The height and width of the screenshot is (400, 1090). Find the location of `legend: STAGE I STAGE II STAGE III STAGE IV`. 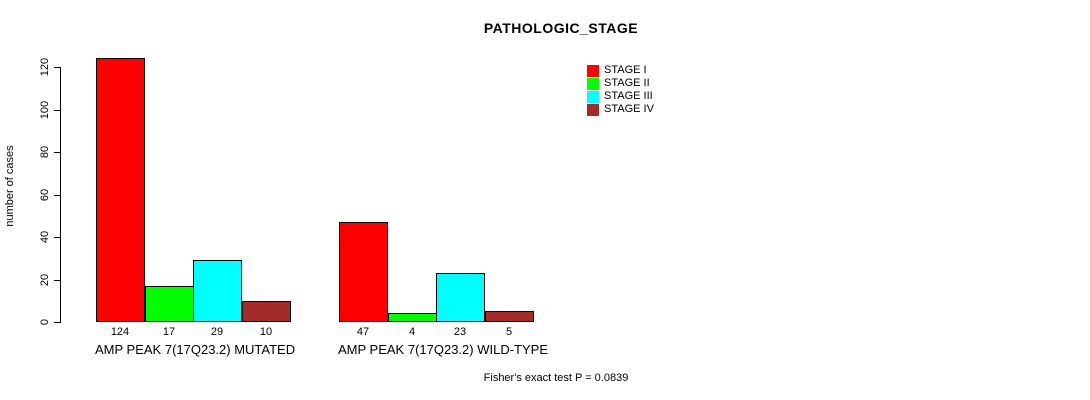

legend: STAGE I STAGE II STAGE III STAGE IV is located at coordinates (620, 90).